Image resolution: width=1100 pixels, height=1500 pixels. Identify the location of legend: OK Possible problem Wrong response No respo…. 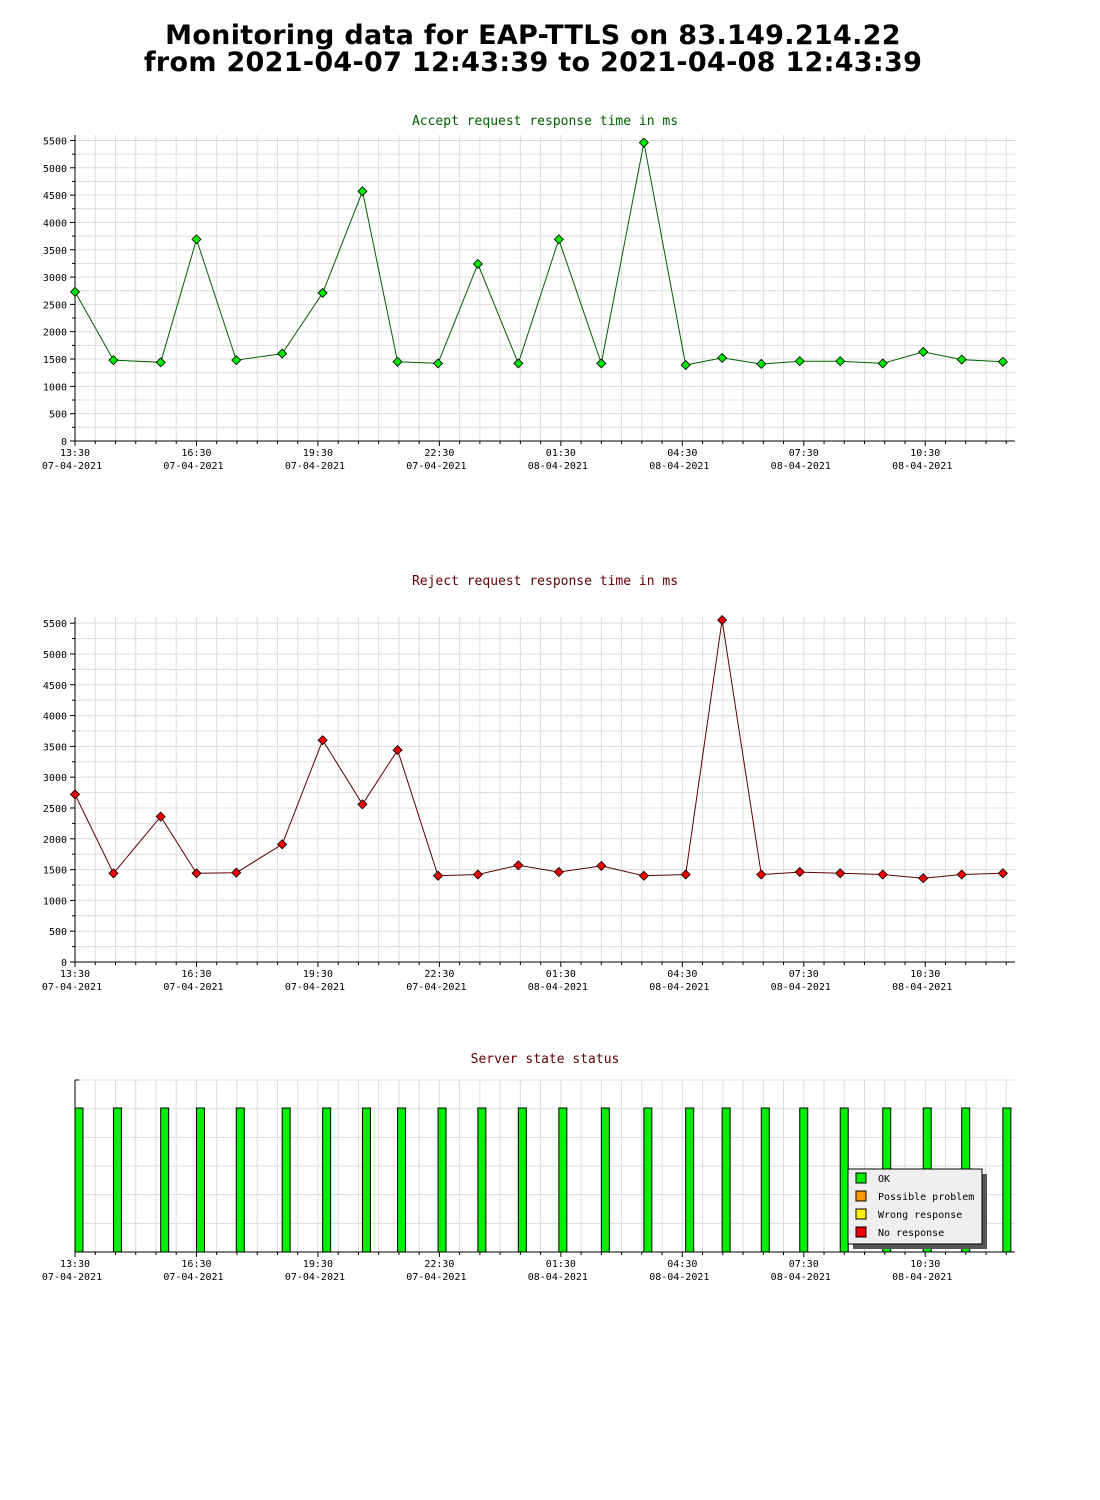
(917, 1208).